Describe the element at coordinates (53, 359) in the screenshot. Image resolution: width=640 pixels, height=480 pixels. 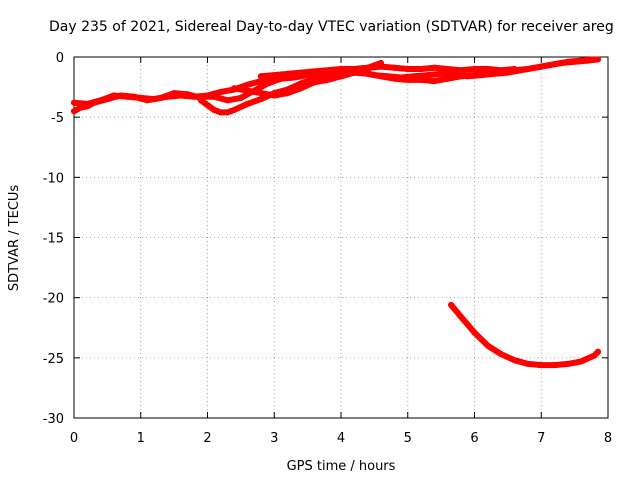
I see `y-tick-label: -25` at that location.